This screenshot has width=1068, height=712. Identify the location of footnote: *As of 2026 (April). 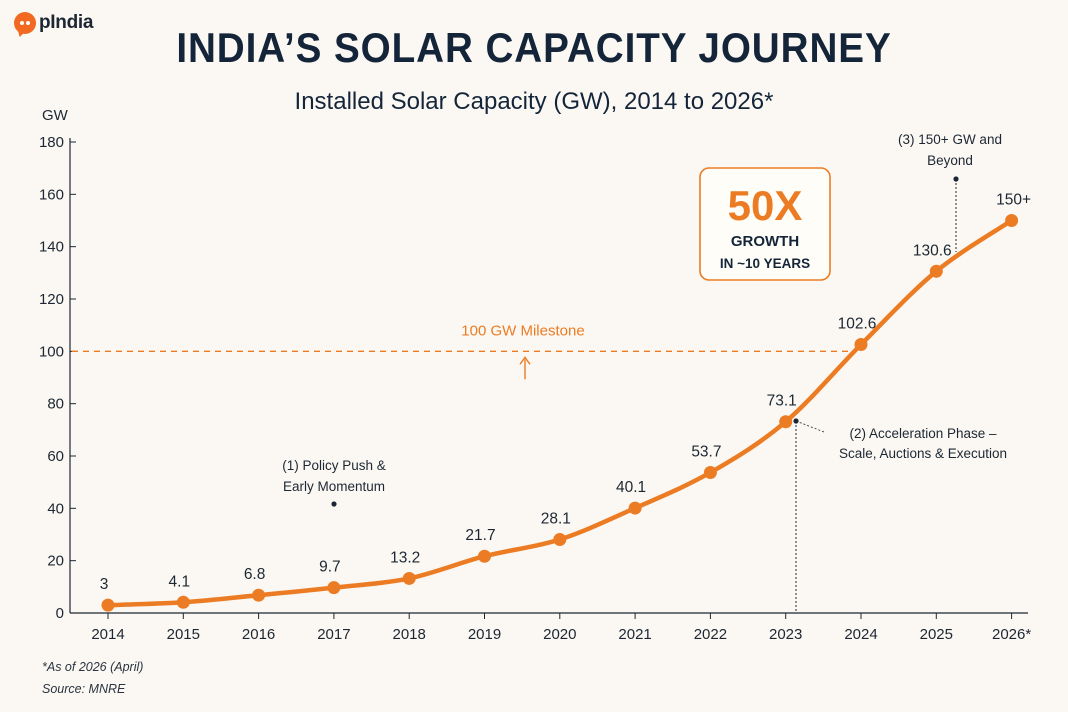
(93, 667).